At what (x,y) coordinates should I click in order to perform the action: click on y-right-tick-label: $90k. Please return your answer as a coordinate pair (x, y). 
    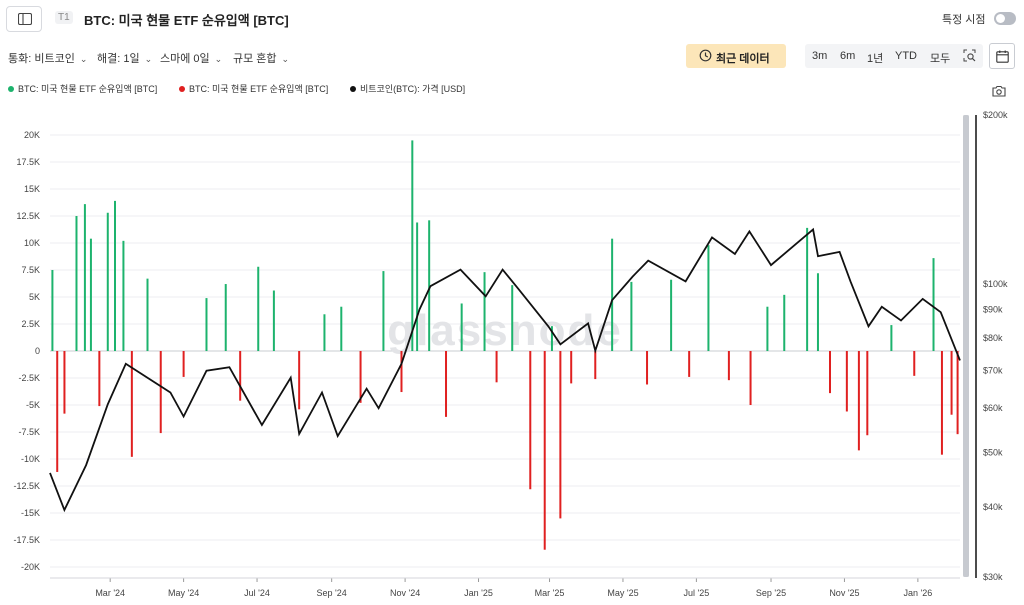
    Looking at the image, I should click on (993, 309).